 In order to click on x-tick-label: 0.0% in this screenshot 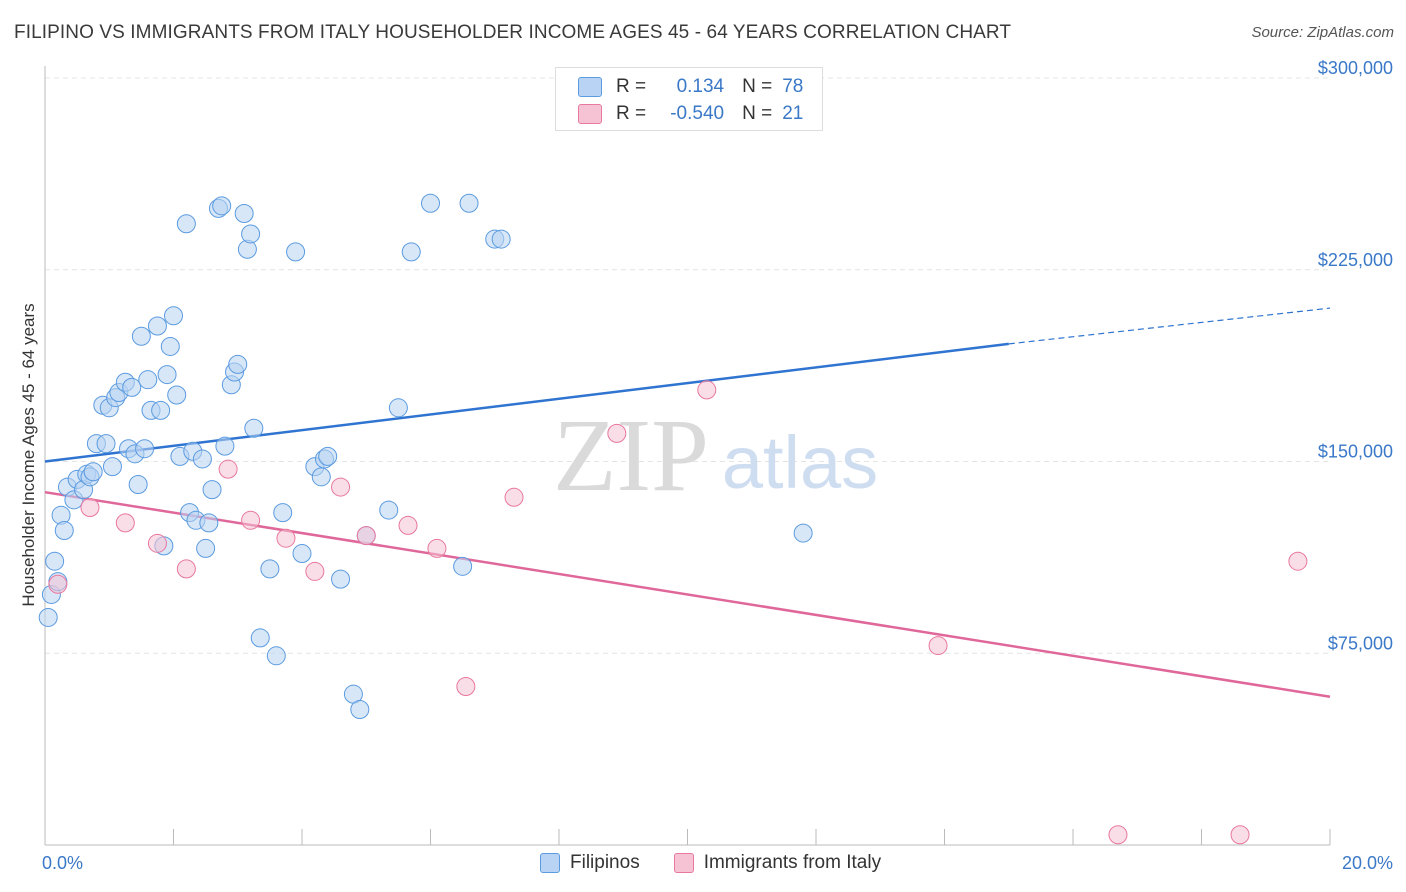, I will do `click(62, 863)`.